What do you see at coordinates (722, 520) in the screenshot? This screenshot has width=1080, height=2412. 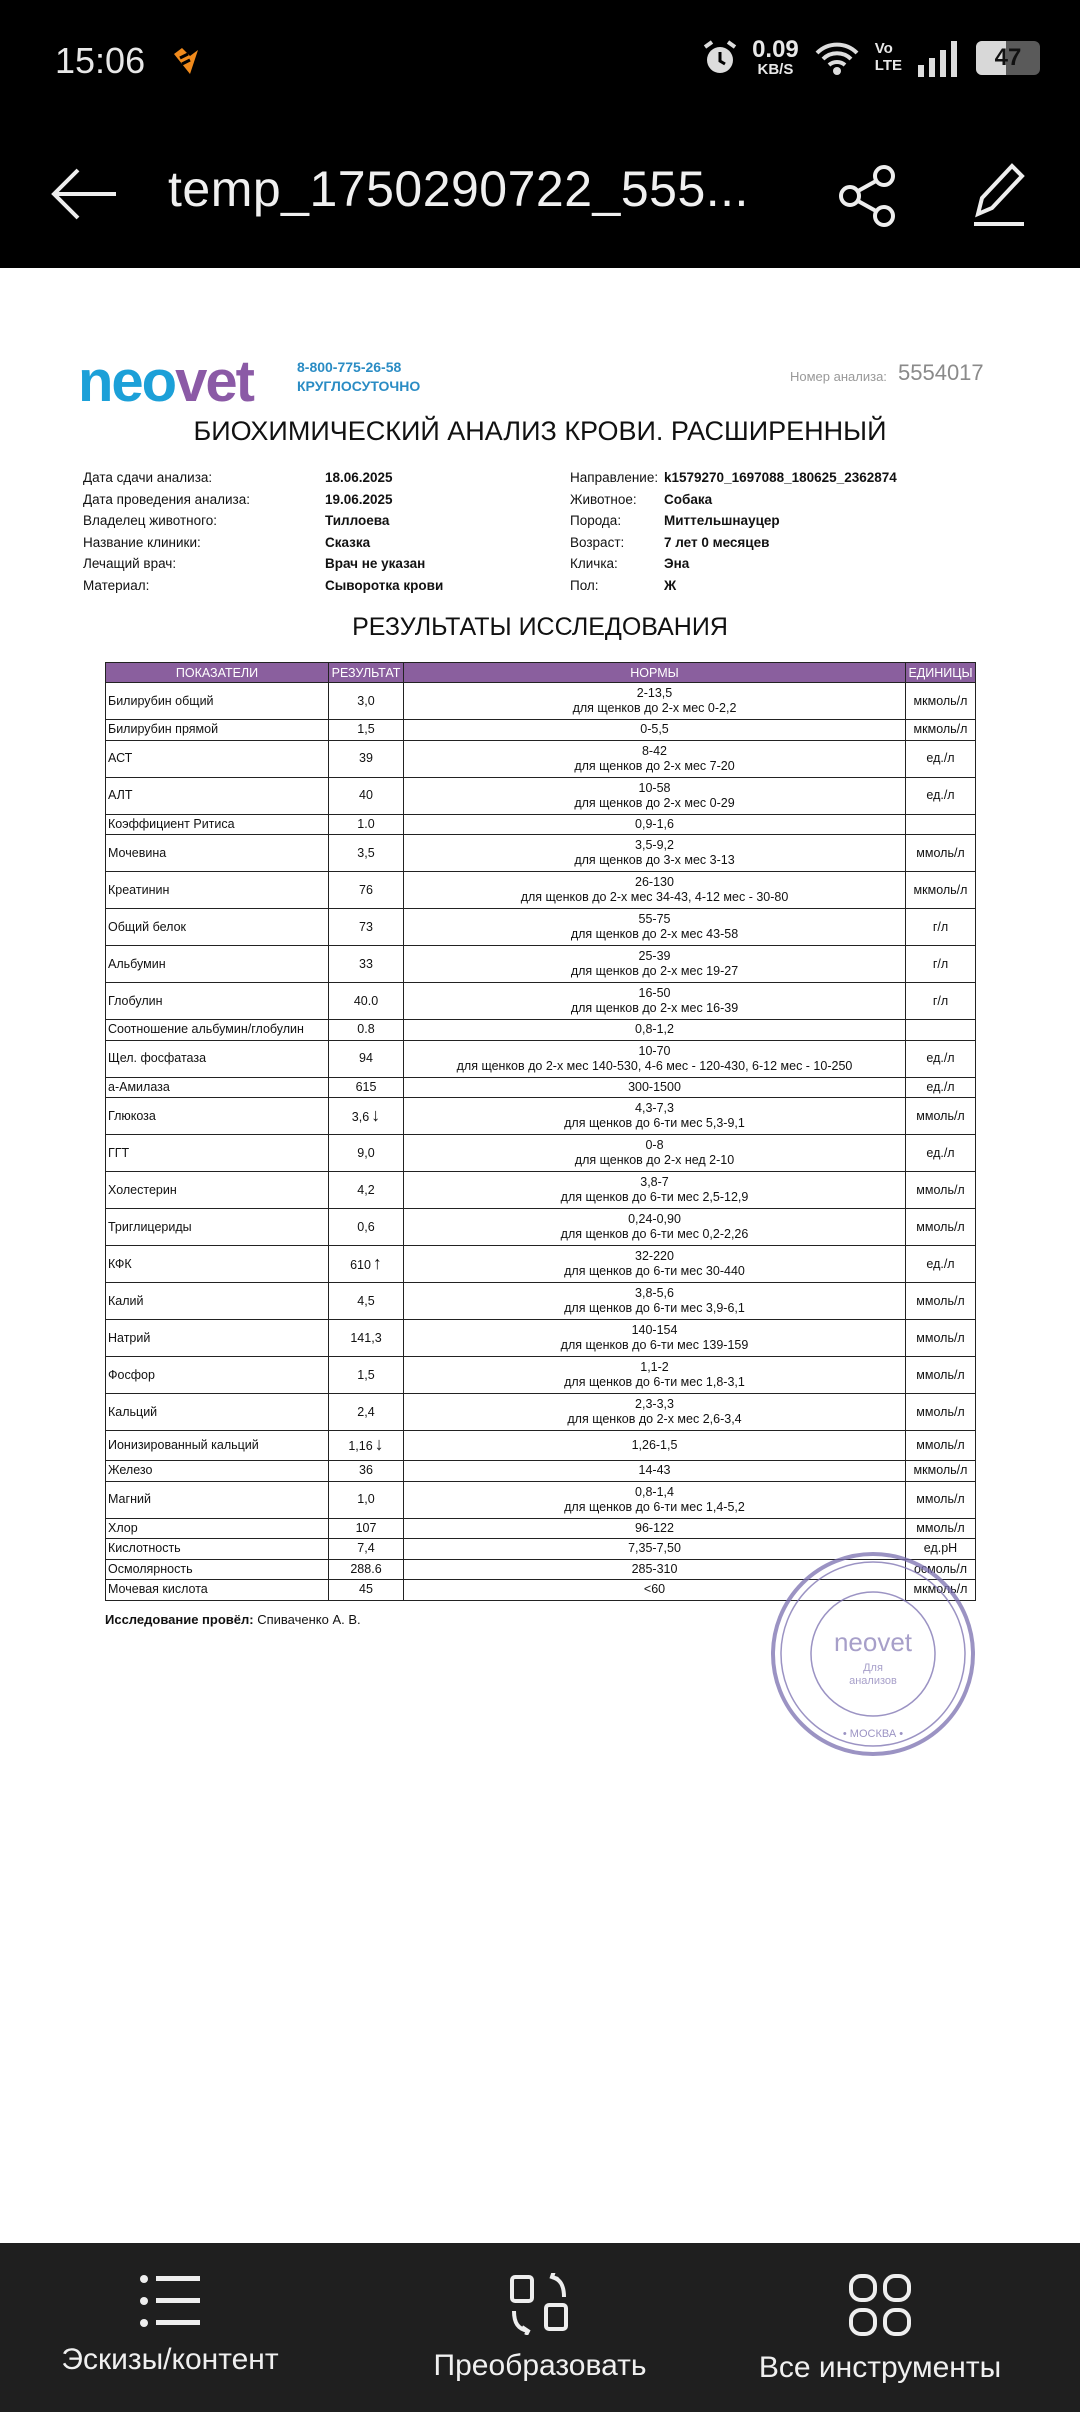 I see `info-value: Миттельшнауцер` at bounding box center [722, 520].